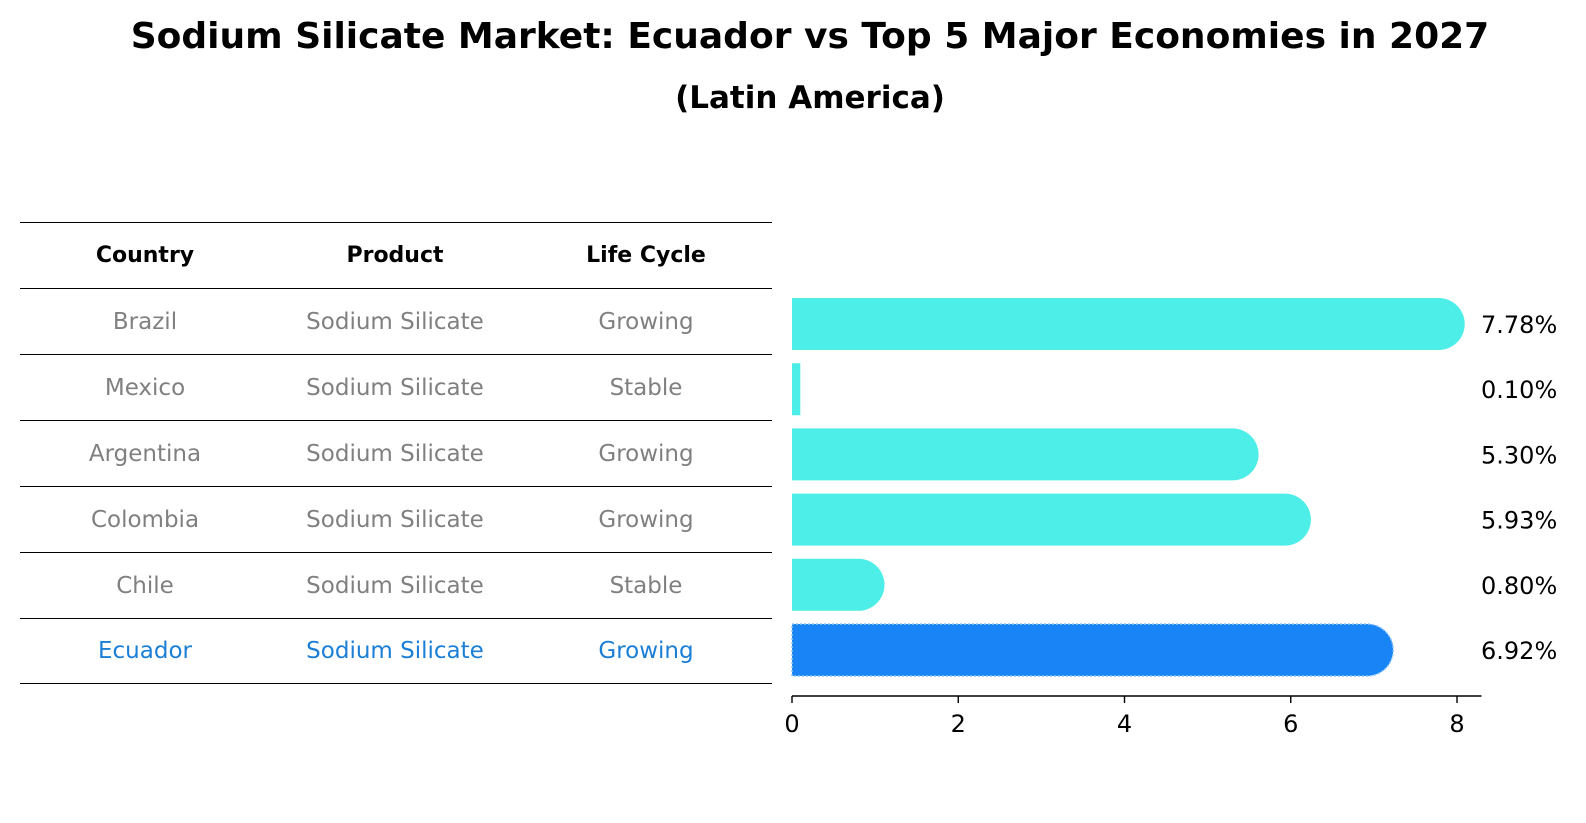  What do you see at coordinates (145, 585) in the screenshot?
I see `country-cell: Chile` at bounding box center [145, 585].